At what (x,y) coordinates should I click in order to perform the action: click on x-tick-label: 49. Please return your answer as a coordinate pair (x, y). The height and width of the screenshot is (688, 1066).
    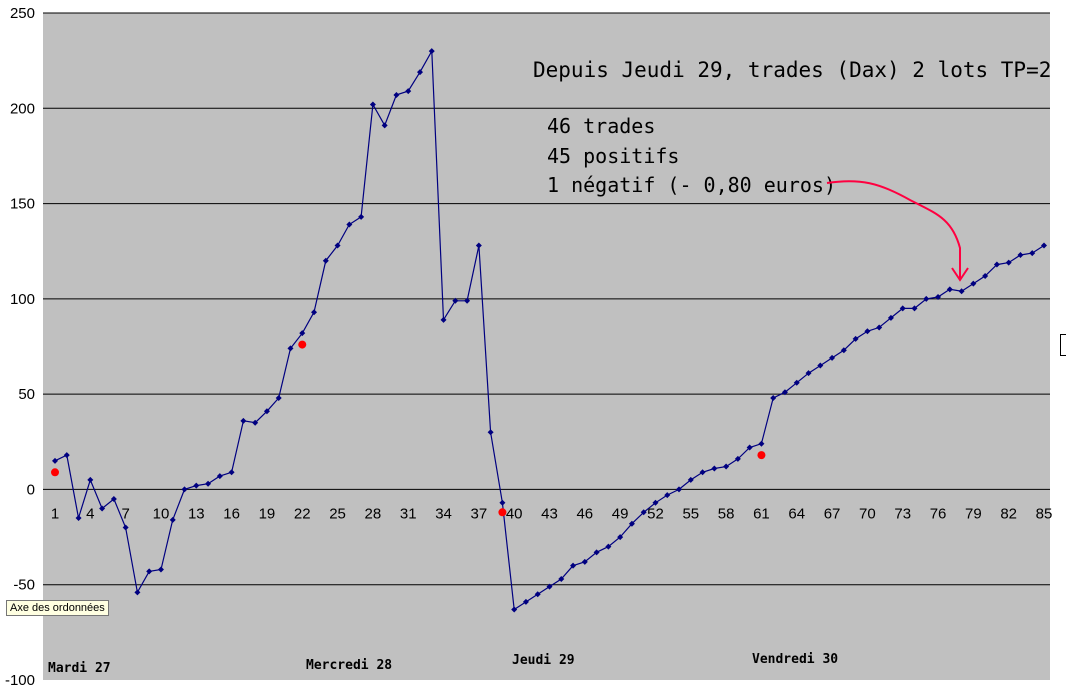
    Looking at the image, I should click on (620, 513).